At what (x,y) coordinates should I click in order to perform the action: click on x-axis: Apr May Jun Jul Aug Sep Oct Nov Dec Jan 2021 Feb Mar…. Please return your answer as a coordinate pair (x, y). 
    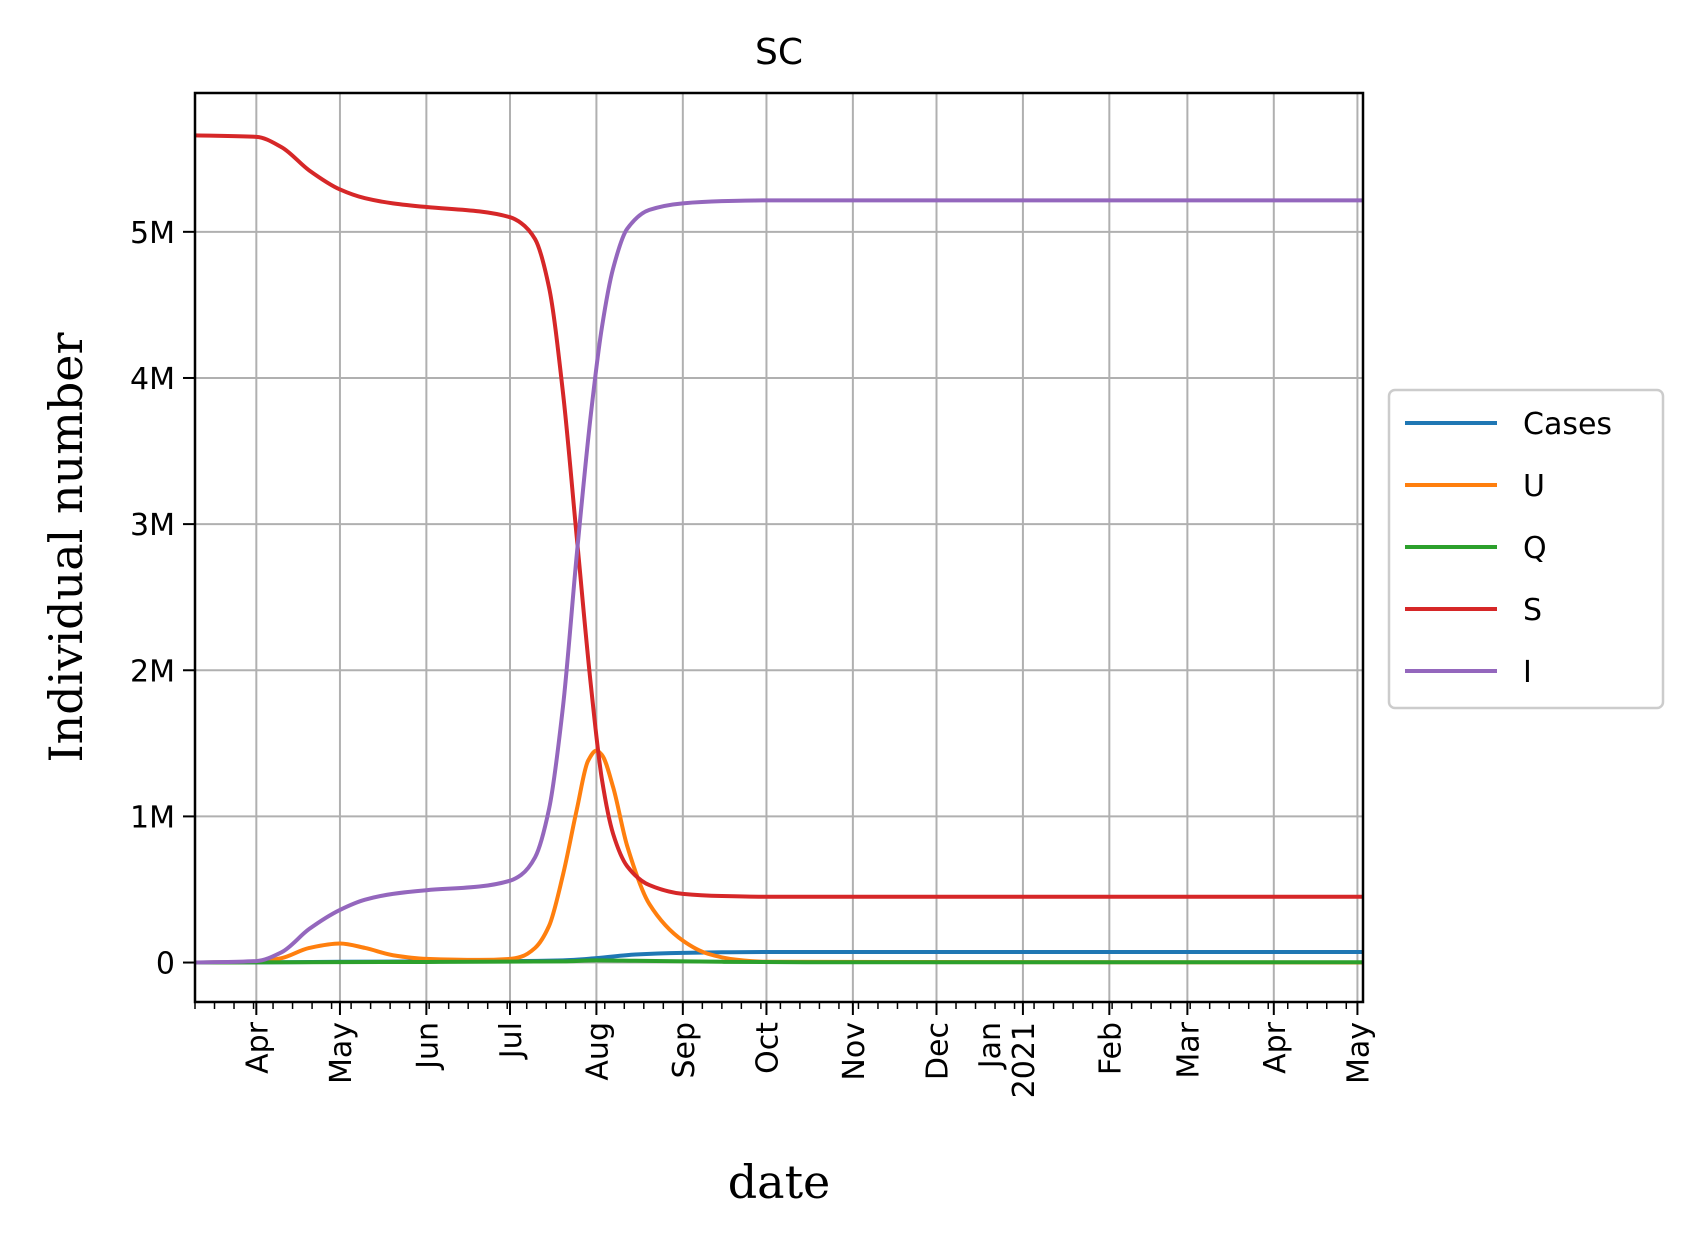
    Looking at the image, I should click on (785, 1050).